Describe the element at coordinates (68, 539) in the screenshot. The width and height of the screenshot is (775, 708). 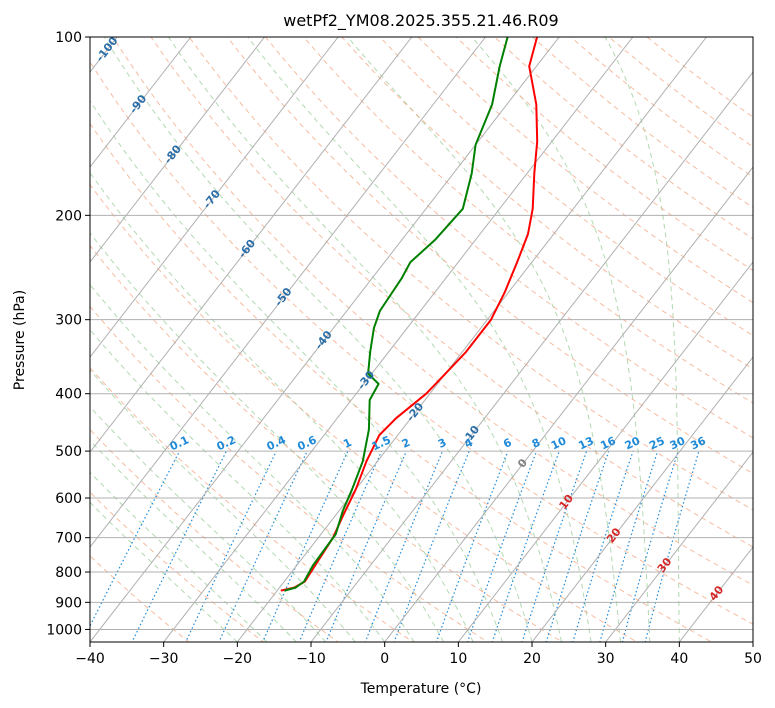
I see `y-tick-label: 700` at that location.